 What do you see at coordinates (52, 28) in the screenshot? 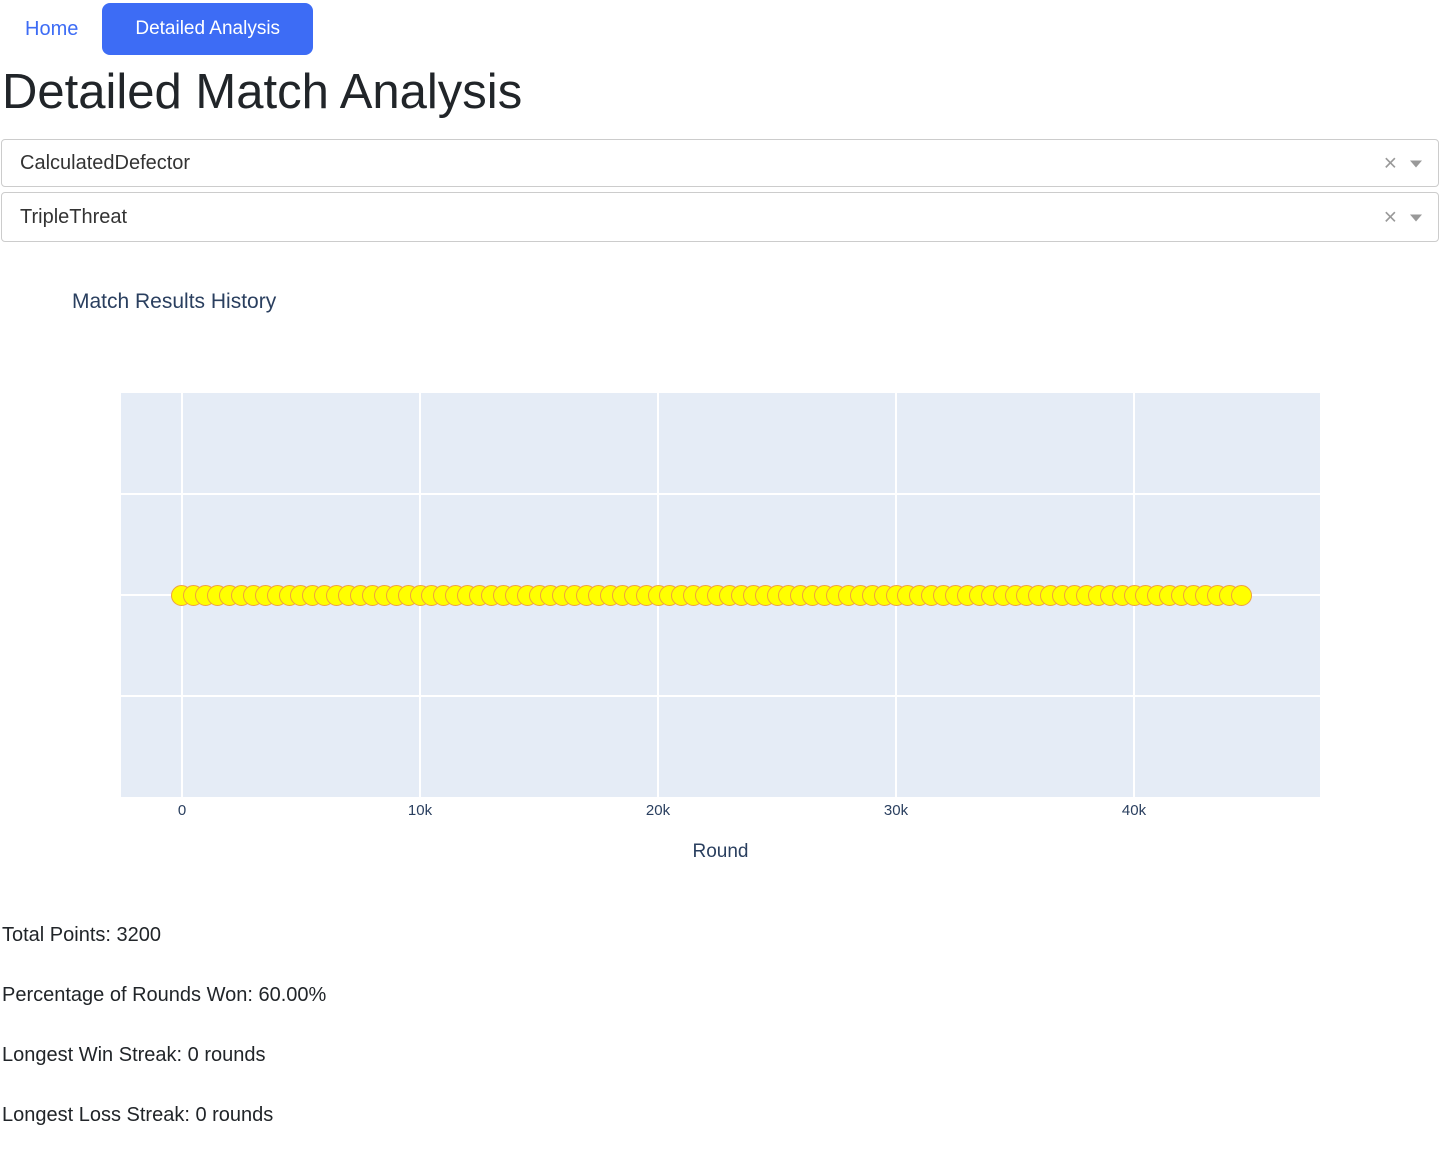
I see `nav-home-link: Home` at bounding box center [52, 28].